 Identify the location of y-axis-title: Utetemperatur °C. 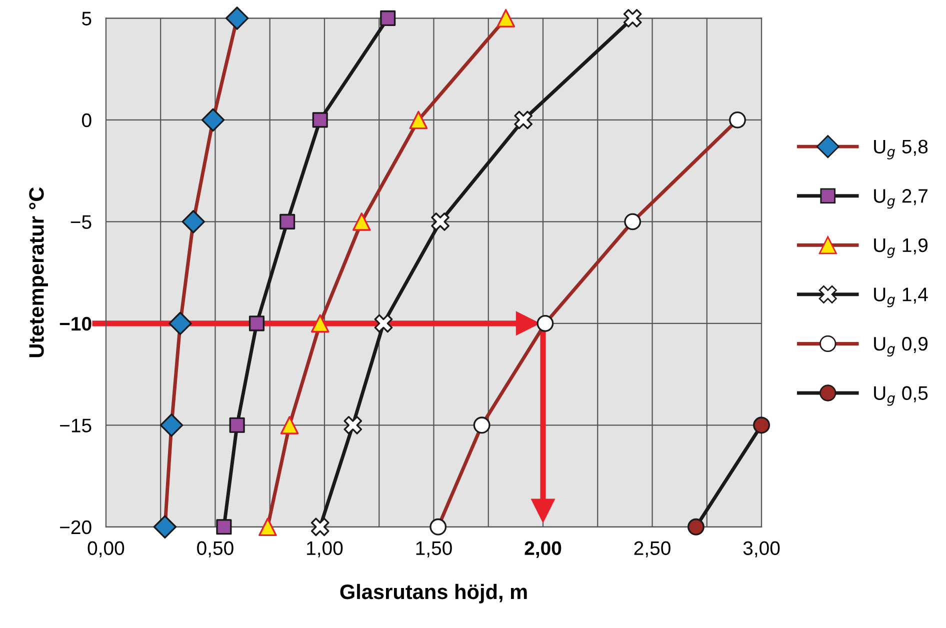
(38, 272).